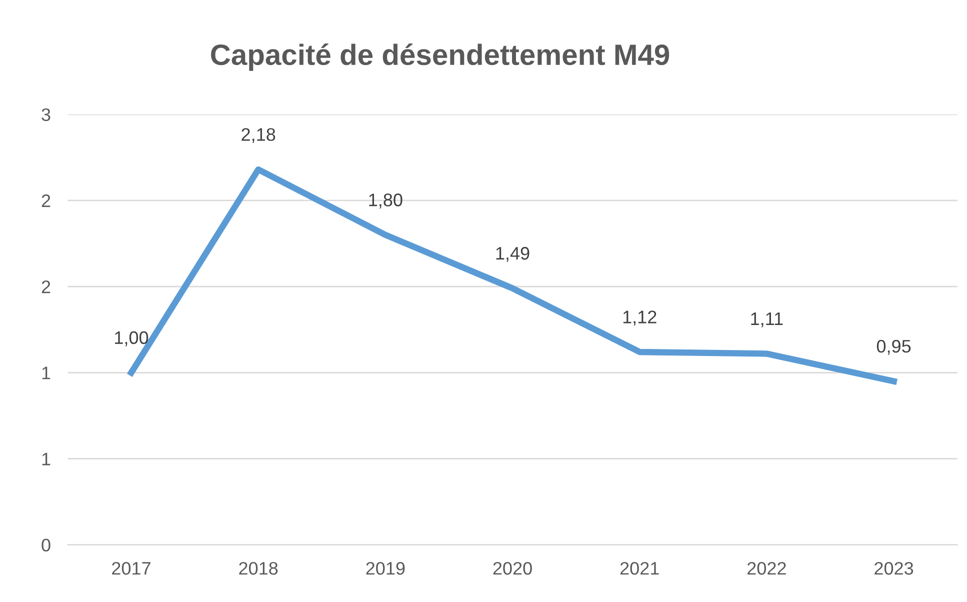 The image size is (967, 602). What do you see at coordinates (440, 57) in the screenshot?
I see `chart-title: Capacité de désendettement M49` at bounding box center [440, 57].